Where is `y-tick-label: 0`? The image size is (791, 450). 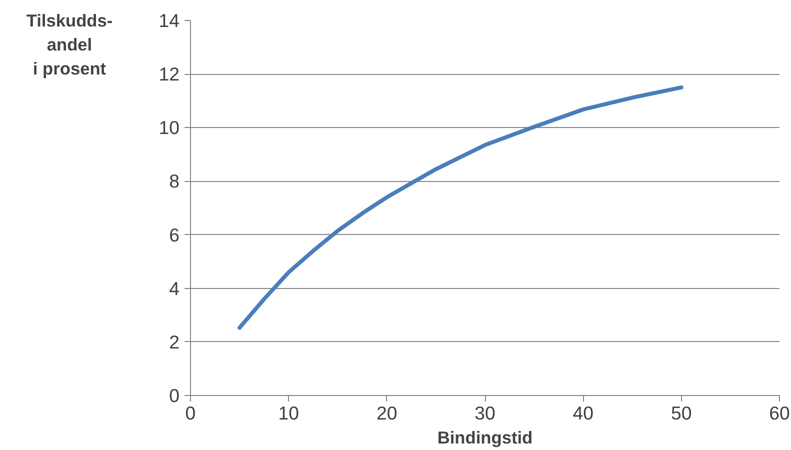
y-tick-label: 0 is located at coordinates (174, 395).